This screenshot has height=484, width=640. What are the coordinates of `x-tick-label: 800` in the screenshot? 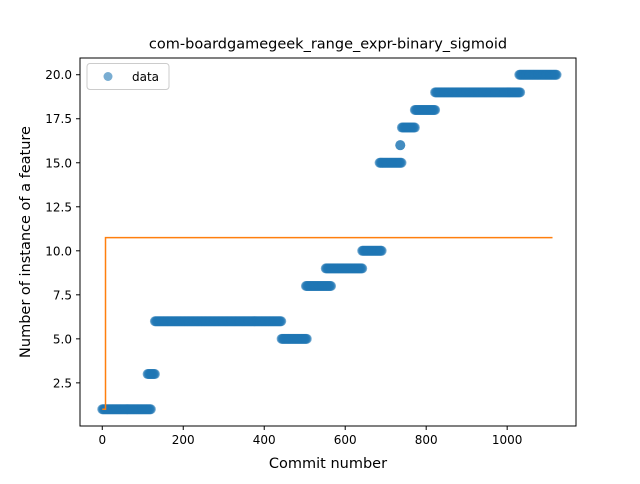 It's located at (426, 440).